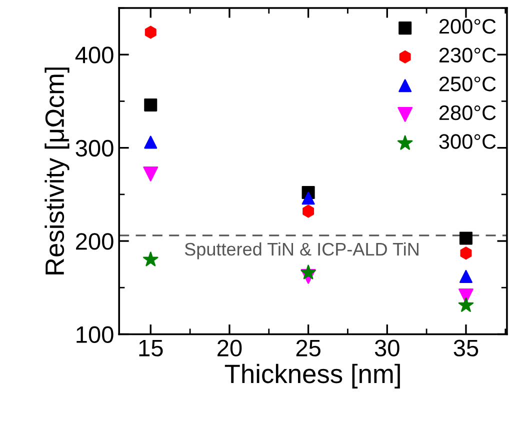  Describe the element at coordinates (467, 26) in the screenshot. I see `legend-label: 200°C` at that location.